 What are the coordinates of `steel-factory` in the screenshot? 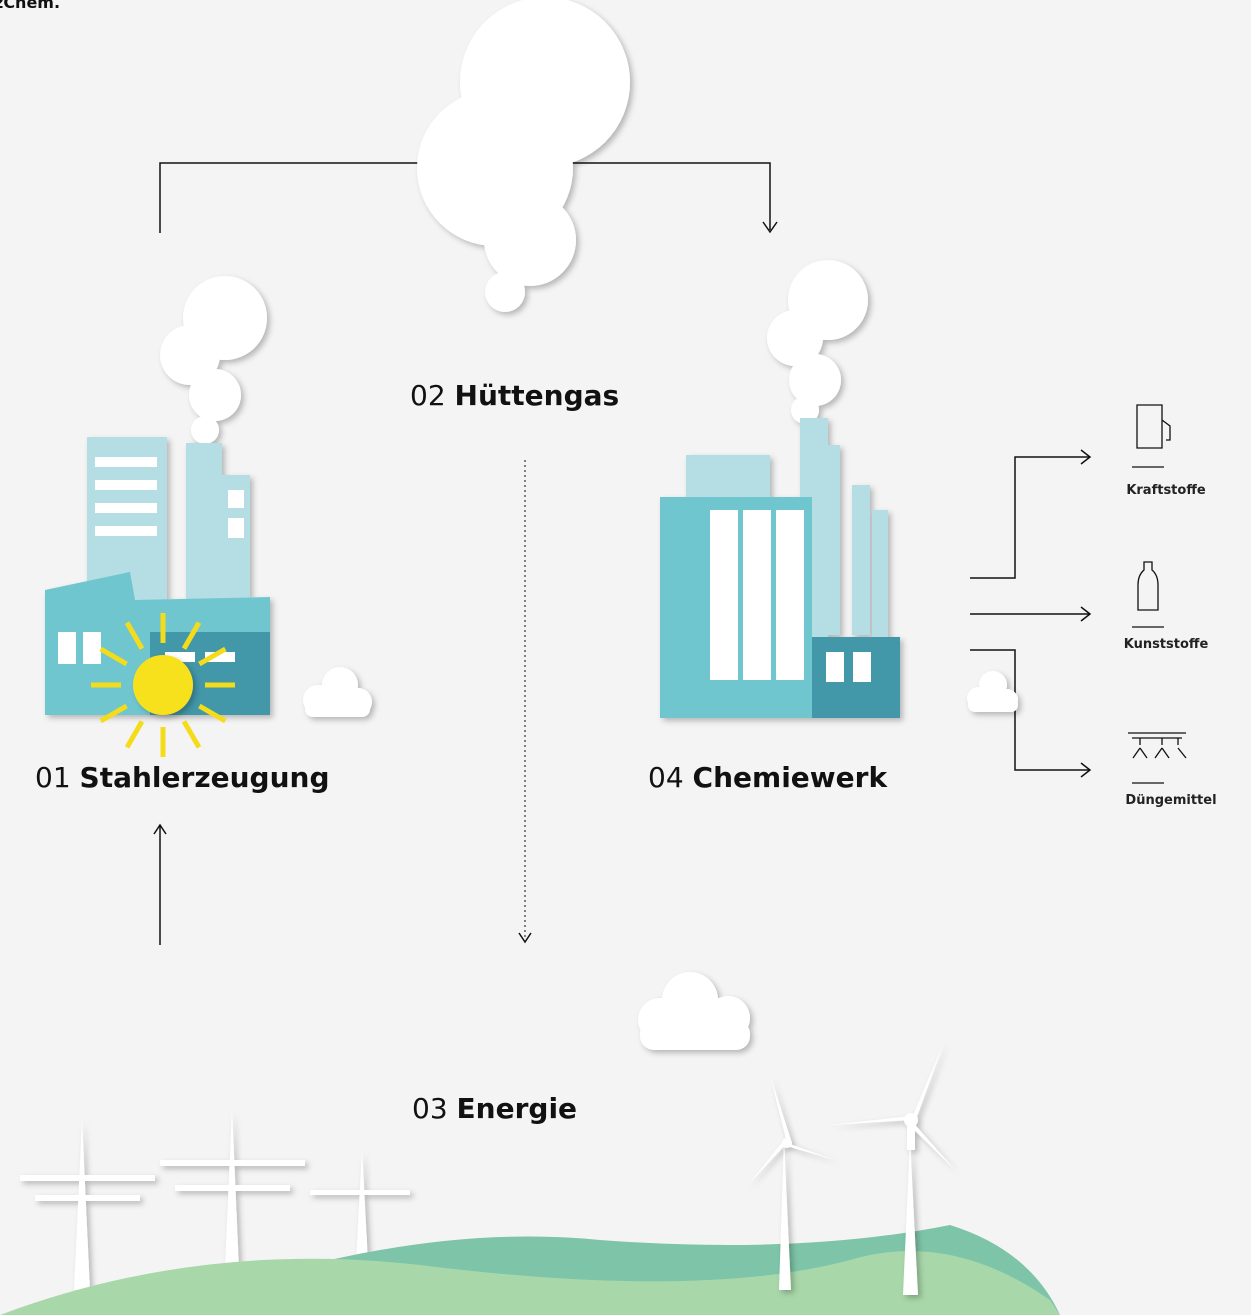 It's located at (157, 495).